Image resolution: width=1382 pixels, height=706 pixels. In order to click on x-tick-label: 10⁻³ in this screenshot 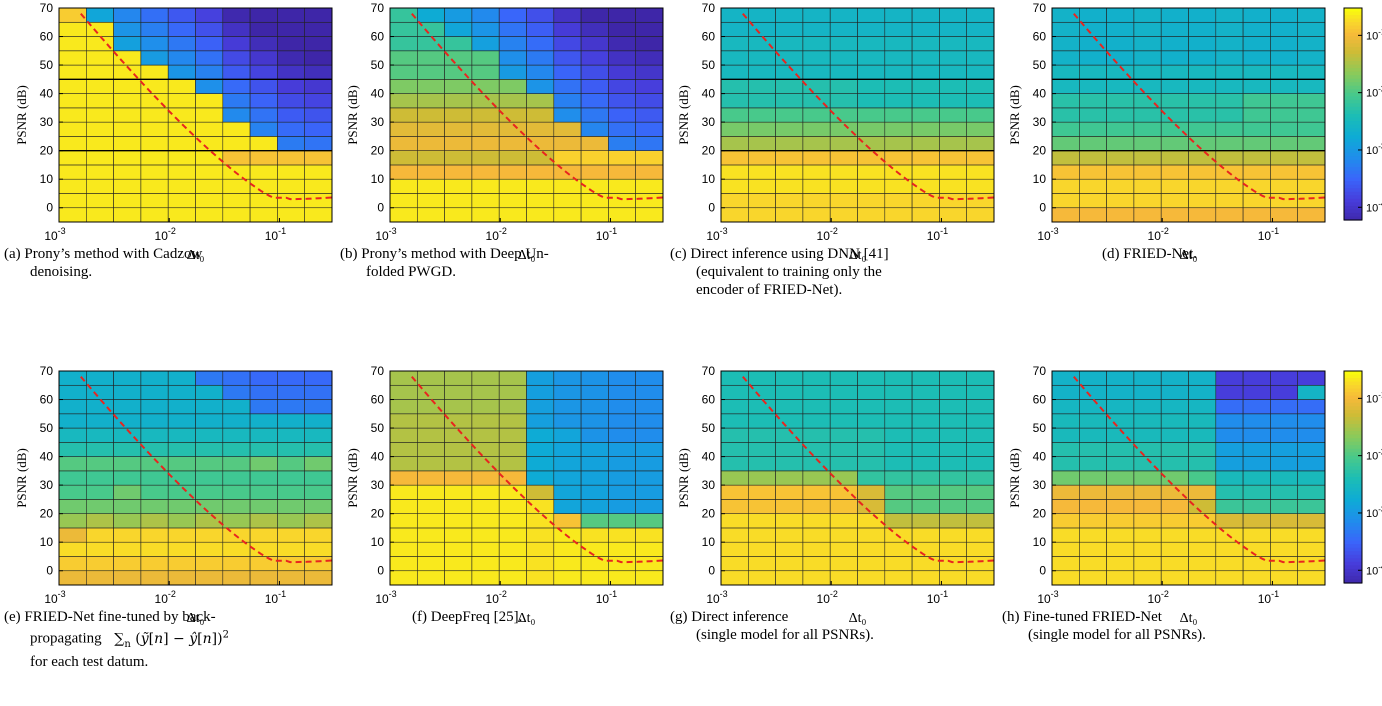, I will do `click(1047, 234)`.